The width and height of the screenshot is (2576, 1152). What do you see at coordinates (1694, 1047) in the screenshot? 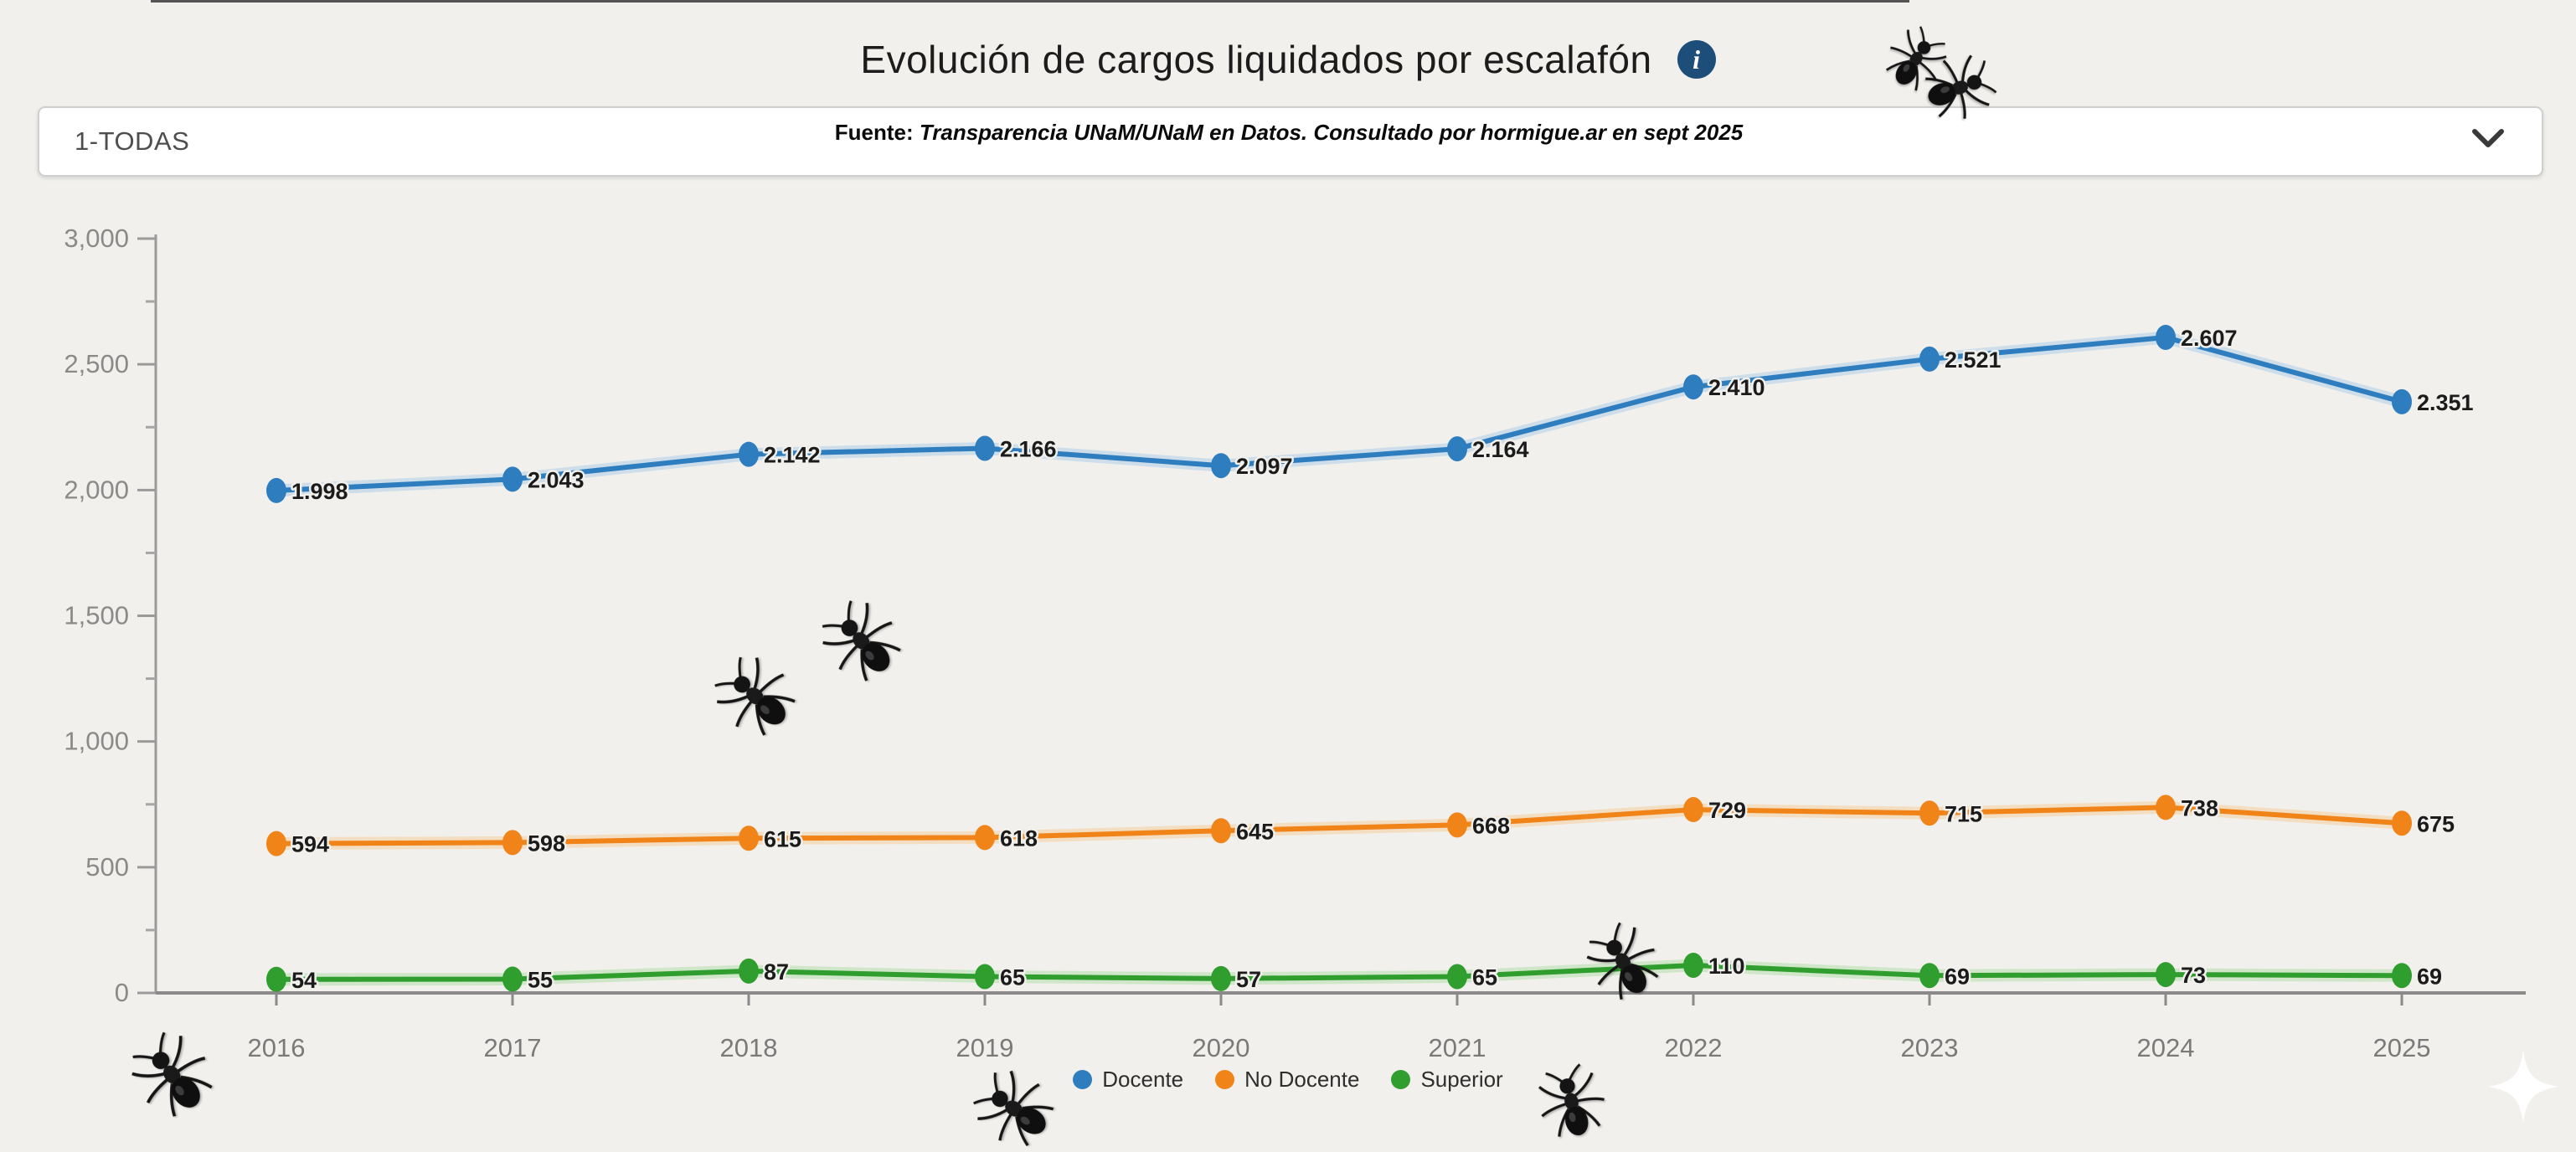
I see `svg-text: 2022` at bounding box center [1694, 1047].